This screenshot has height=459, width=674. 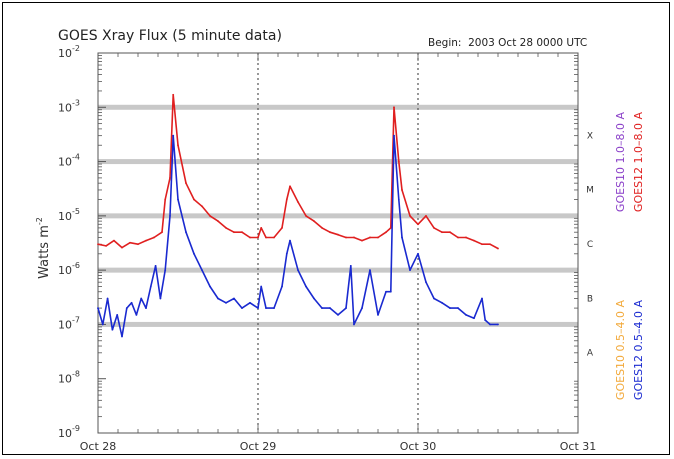 What do you see at coordinates (638, 349) in the screenshot?
I see `legend-goes12-short: GOES12 0.5–4.0 A` at bounding box center [638, 349].